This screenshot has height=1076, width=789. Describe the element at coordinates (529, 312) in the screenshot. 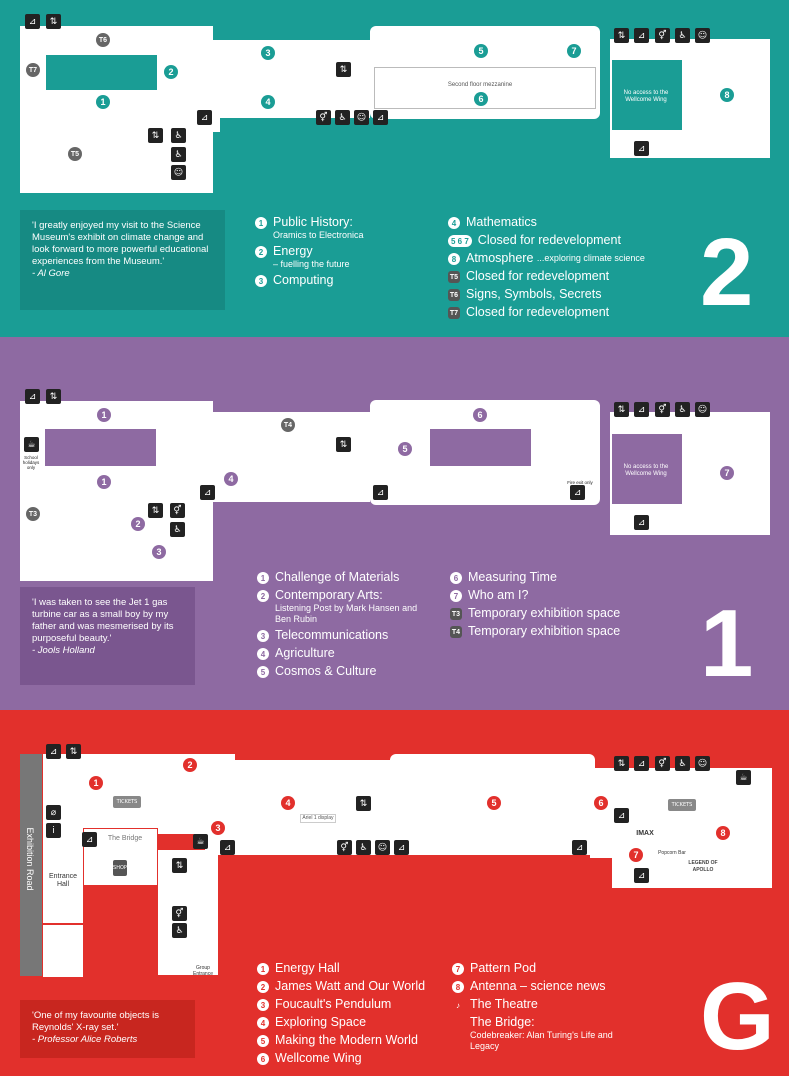

I see `legend-item: T7 Closed for redevelopment` at that location.